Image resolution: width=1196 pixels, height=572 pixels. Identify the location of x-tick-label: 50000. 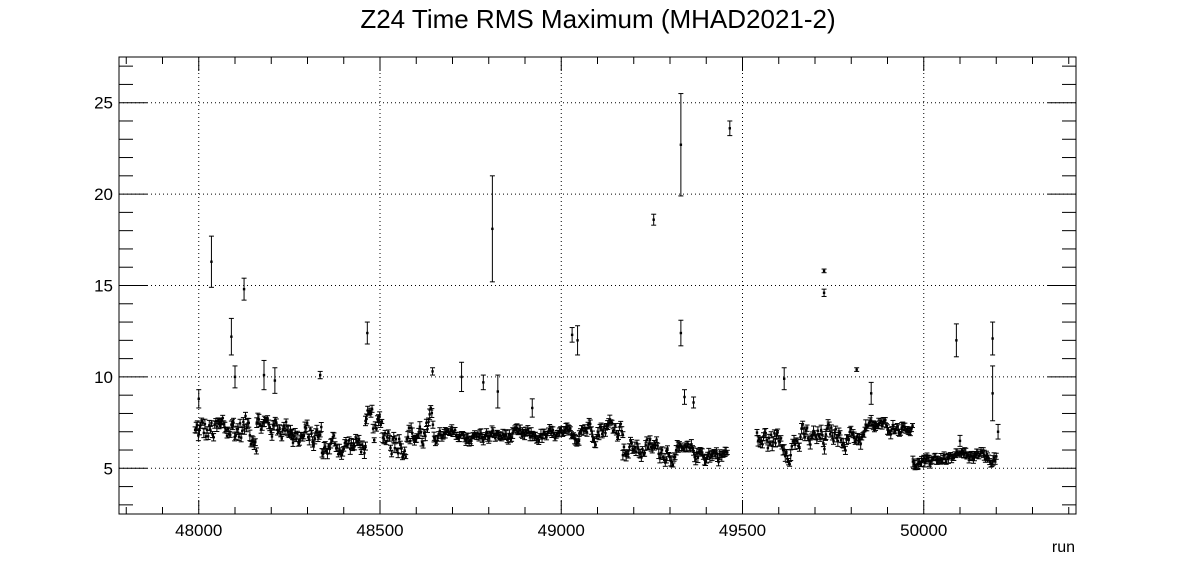
(923, 530).